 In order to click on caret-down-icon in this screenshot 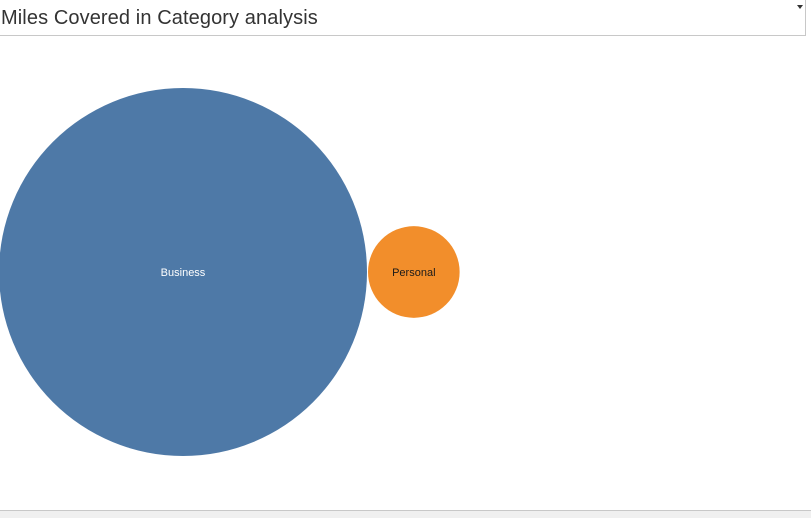, I will do `click(800, 7)`.